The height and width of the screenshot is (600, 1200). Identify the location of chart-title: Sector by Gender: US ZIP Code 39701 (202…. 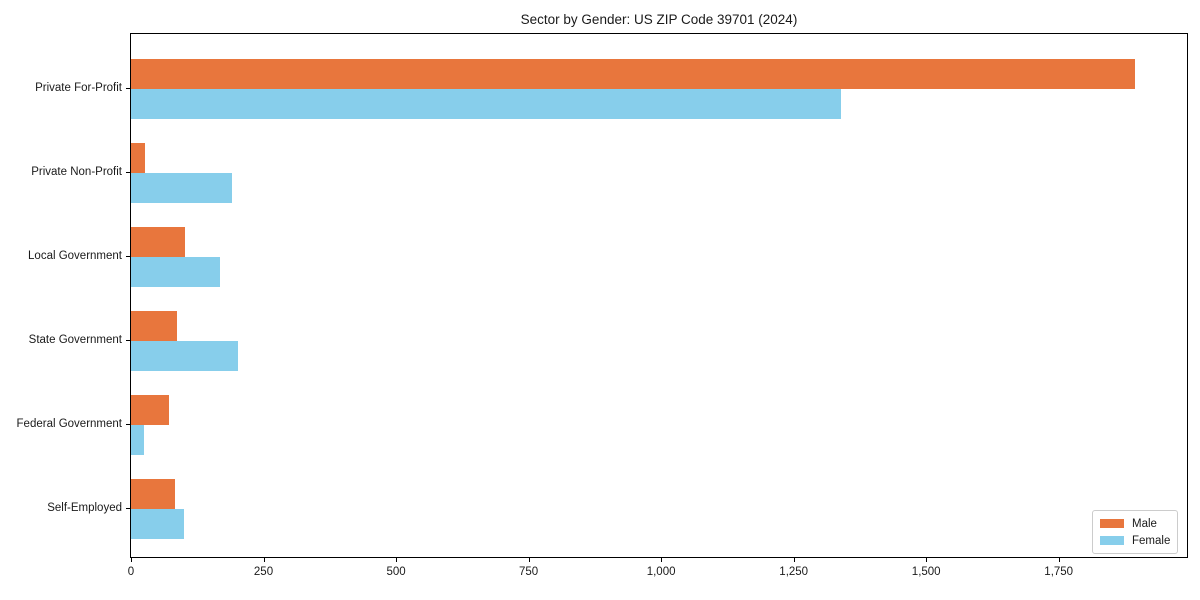
(659, 19).